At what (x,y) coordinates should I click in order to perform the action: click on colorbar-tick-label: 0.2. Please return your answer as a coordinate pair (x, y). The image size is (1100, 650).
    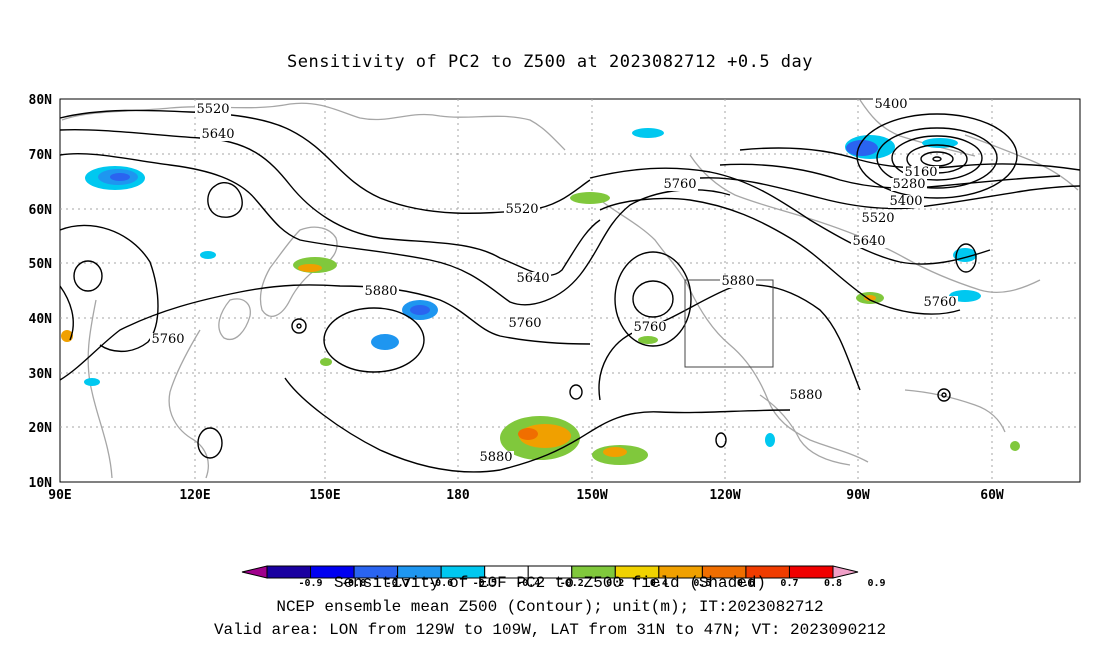
    Looking at the image, I should click on (615, 583).